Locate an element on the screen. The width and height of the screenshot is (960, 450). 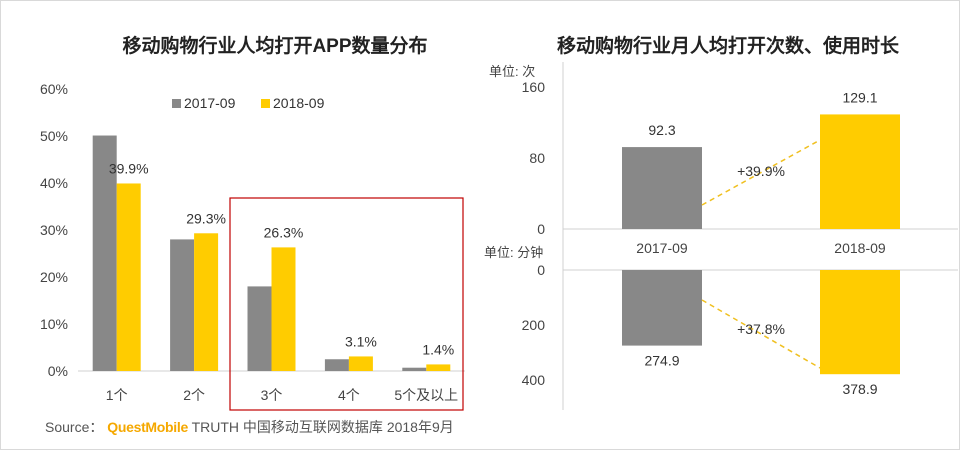
left-data-label: 1.4% is located at coordinates (438, 349).